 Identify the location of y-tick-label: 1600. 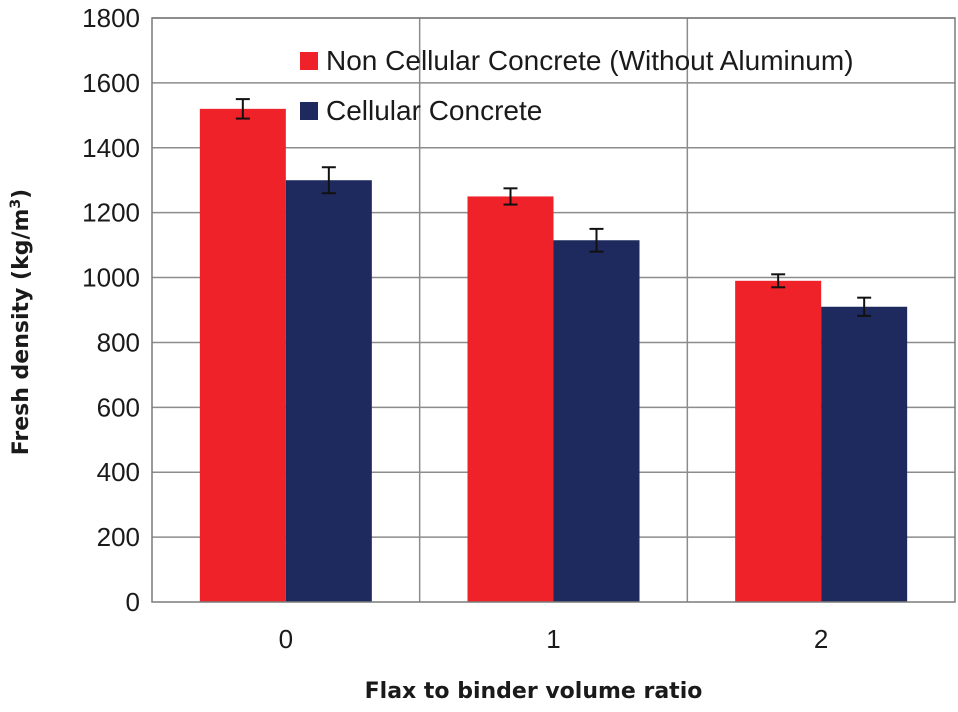
(111, 83).